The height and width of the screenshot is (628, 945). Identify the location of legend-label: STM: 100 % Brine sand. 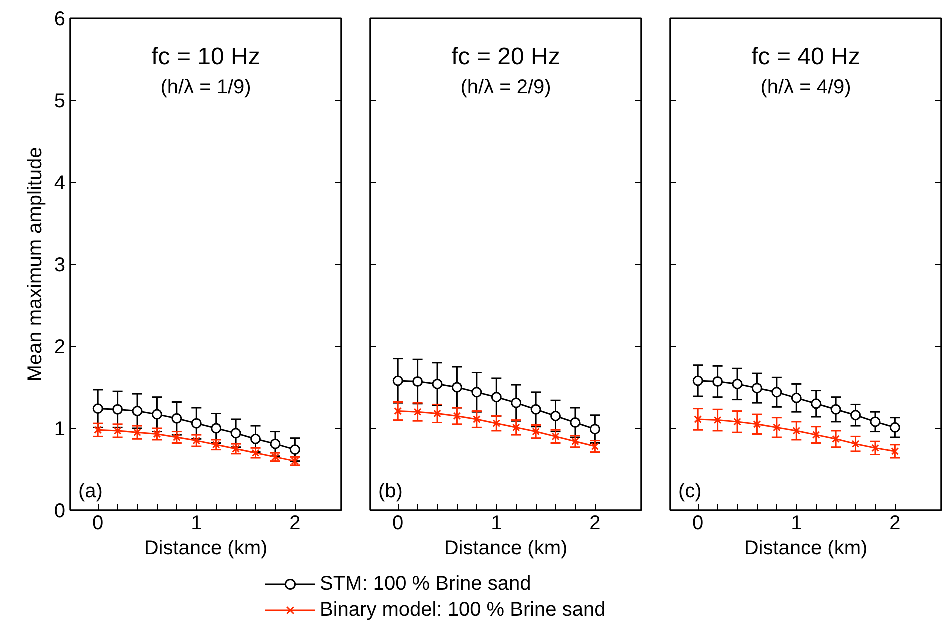
(426, 584).